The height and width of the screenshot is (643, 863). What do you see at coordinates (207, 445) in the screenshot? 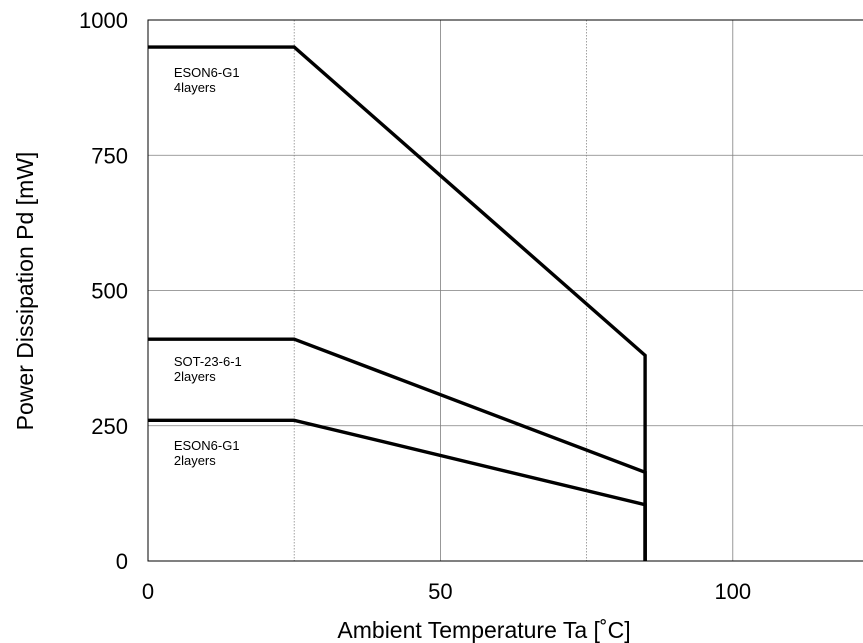
I see `series-label-eson6-2layers: ESON6-G1` at bounding box center [207, 445].